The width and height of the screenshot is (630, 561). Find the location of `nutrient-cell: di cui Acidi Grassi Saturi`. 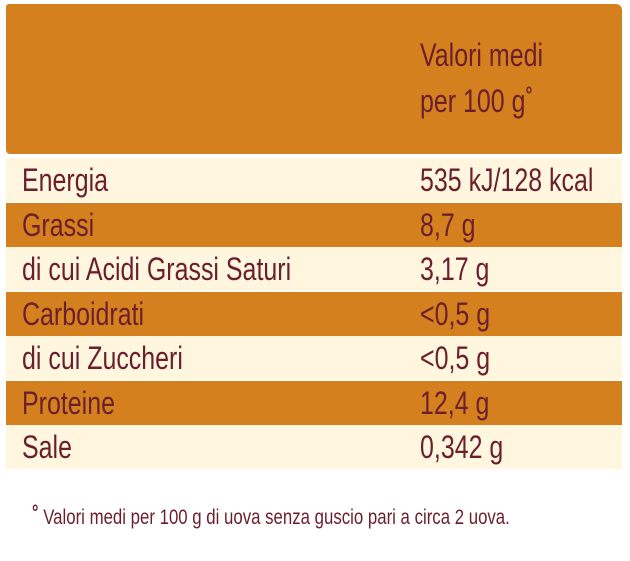

nutrient-cell: di cui Acidi Grassi Saturi is located at coordinates (157, 269).